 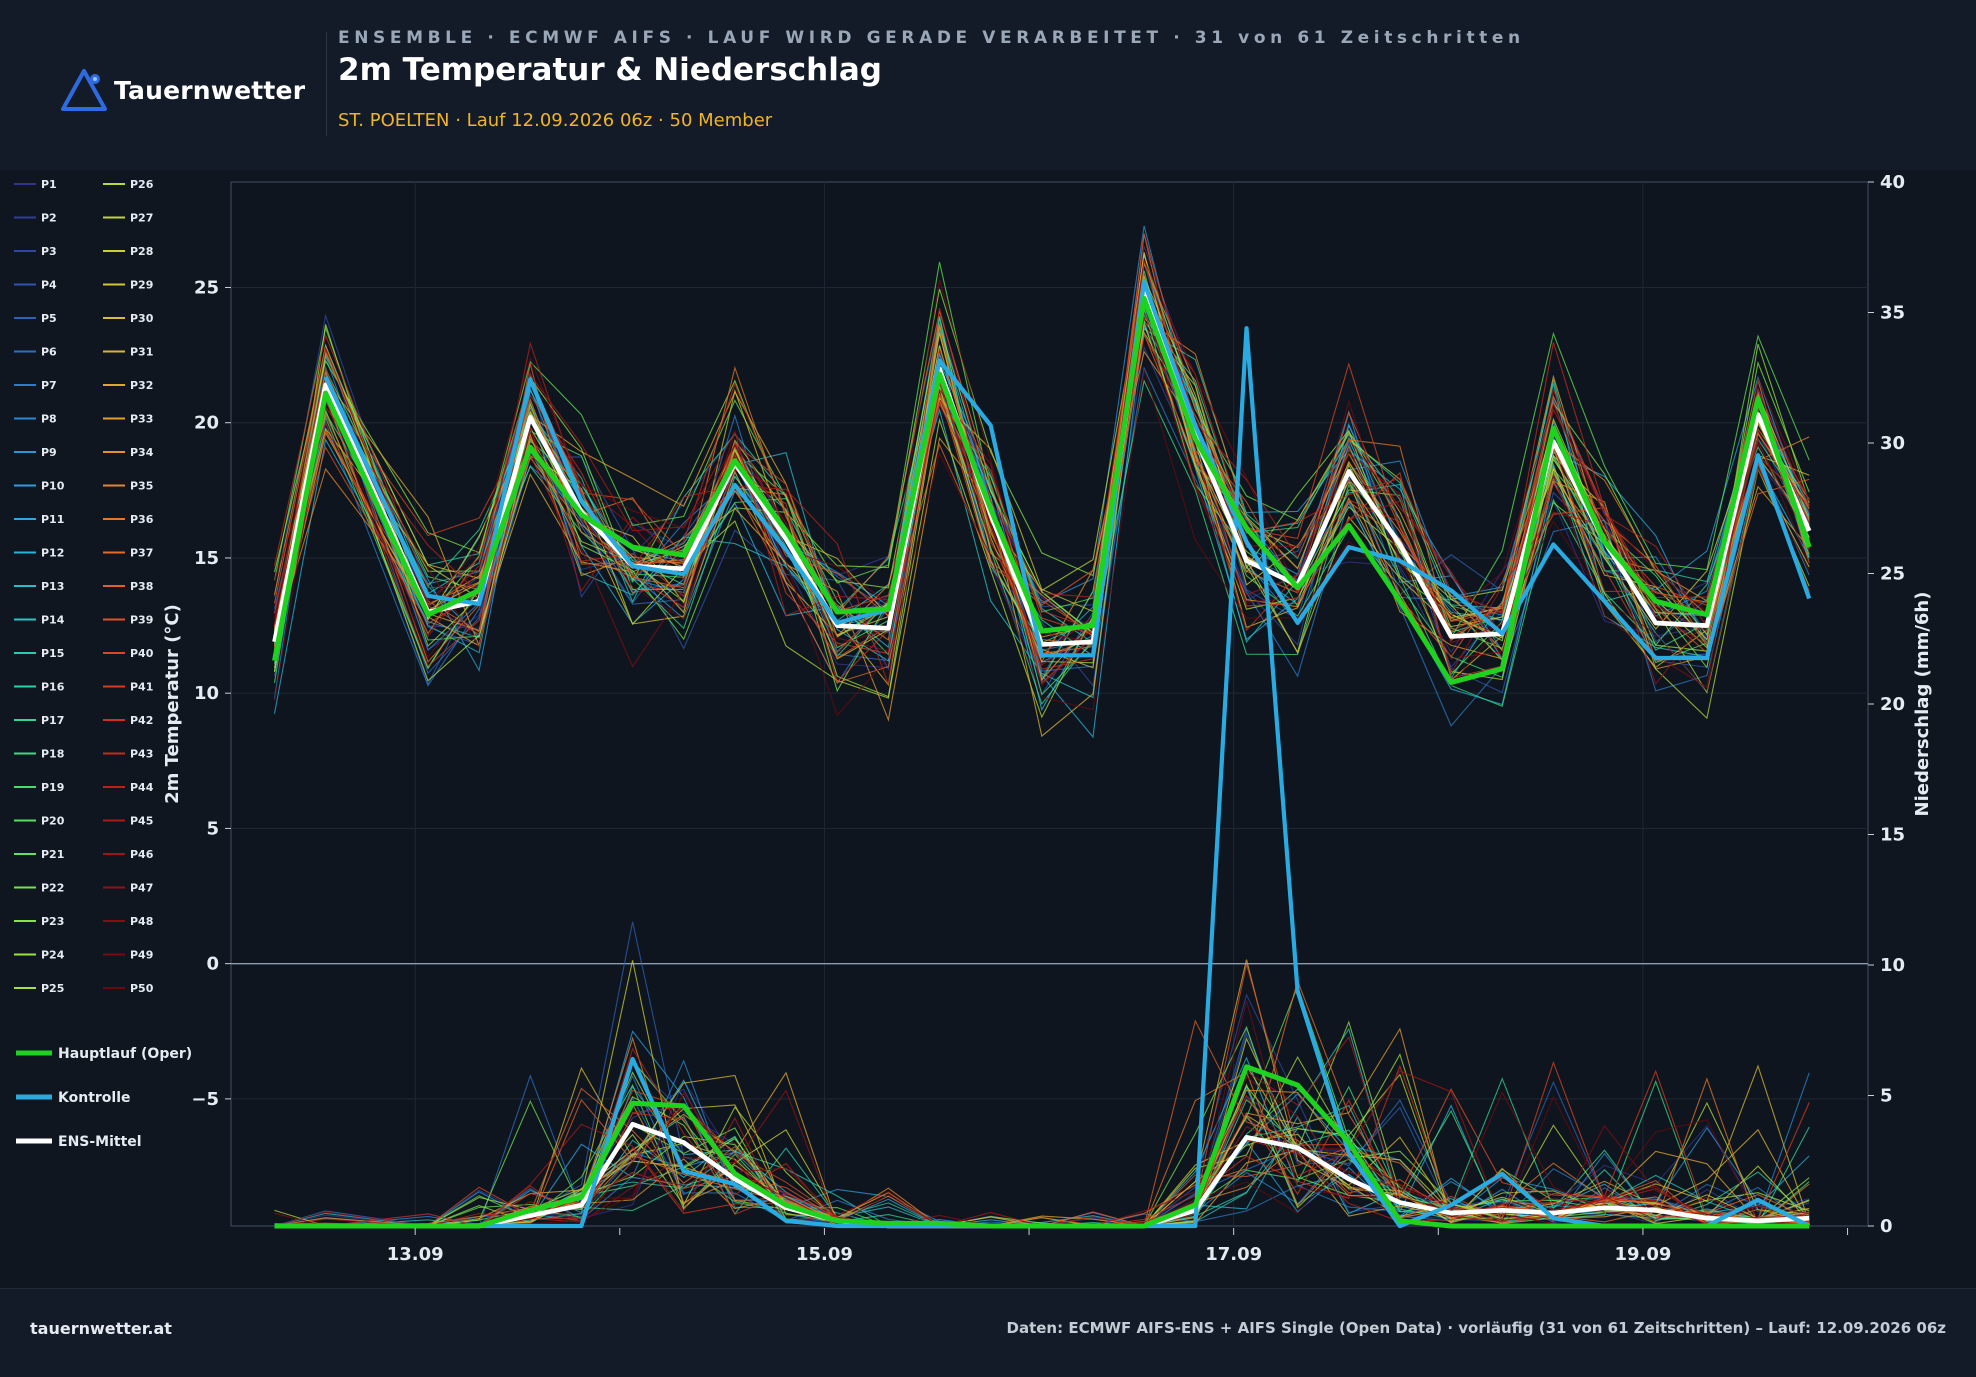 What do you see at coordinates (142, 318) in the screenshot?
I see `legend-member-label: P30` at bounding box center [142, 318].